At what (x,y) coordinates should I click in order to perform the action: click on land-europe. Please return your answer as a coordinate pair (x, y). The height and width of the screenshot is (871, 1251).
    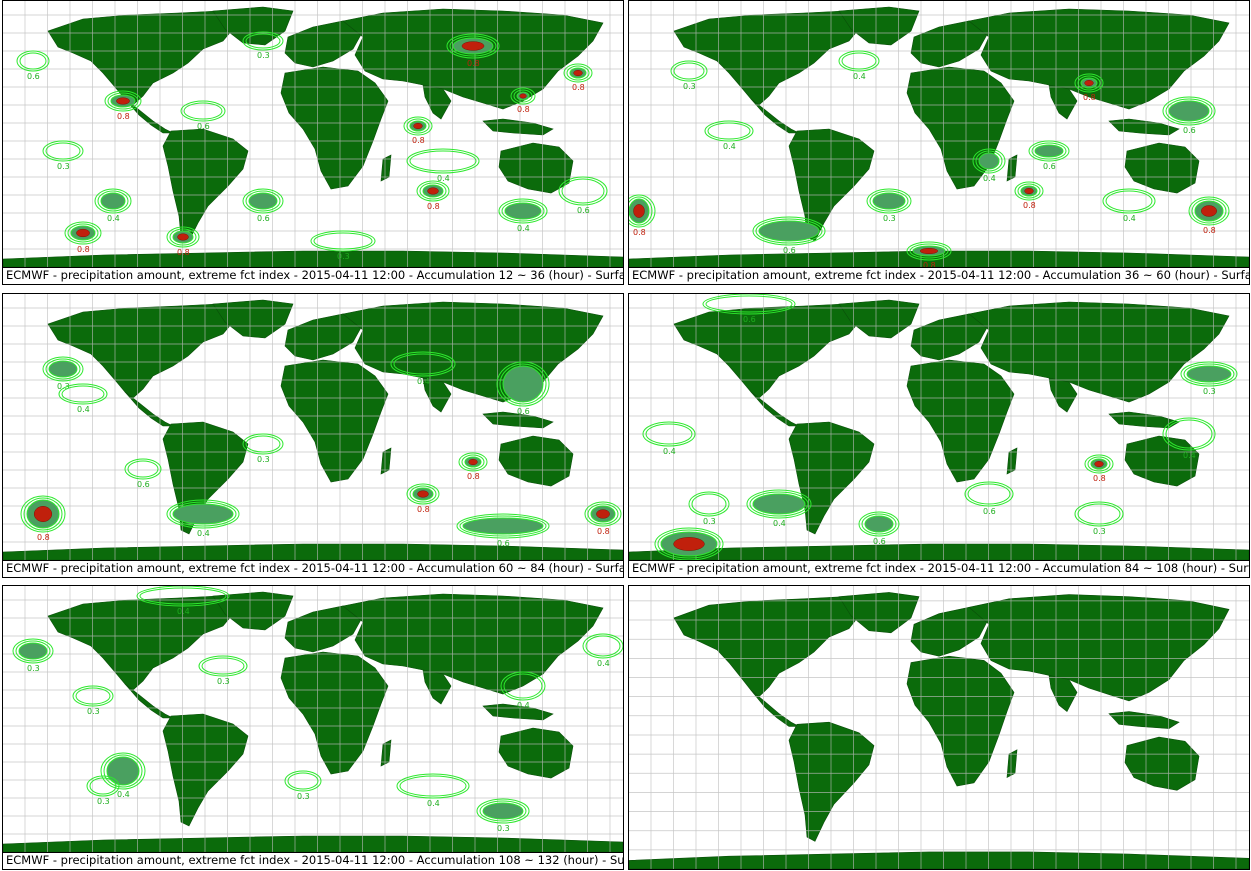
    Looking at the image, I should click on (950, 337).